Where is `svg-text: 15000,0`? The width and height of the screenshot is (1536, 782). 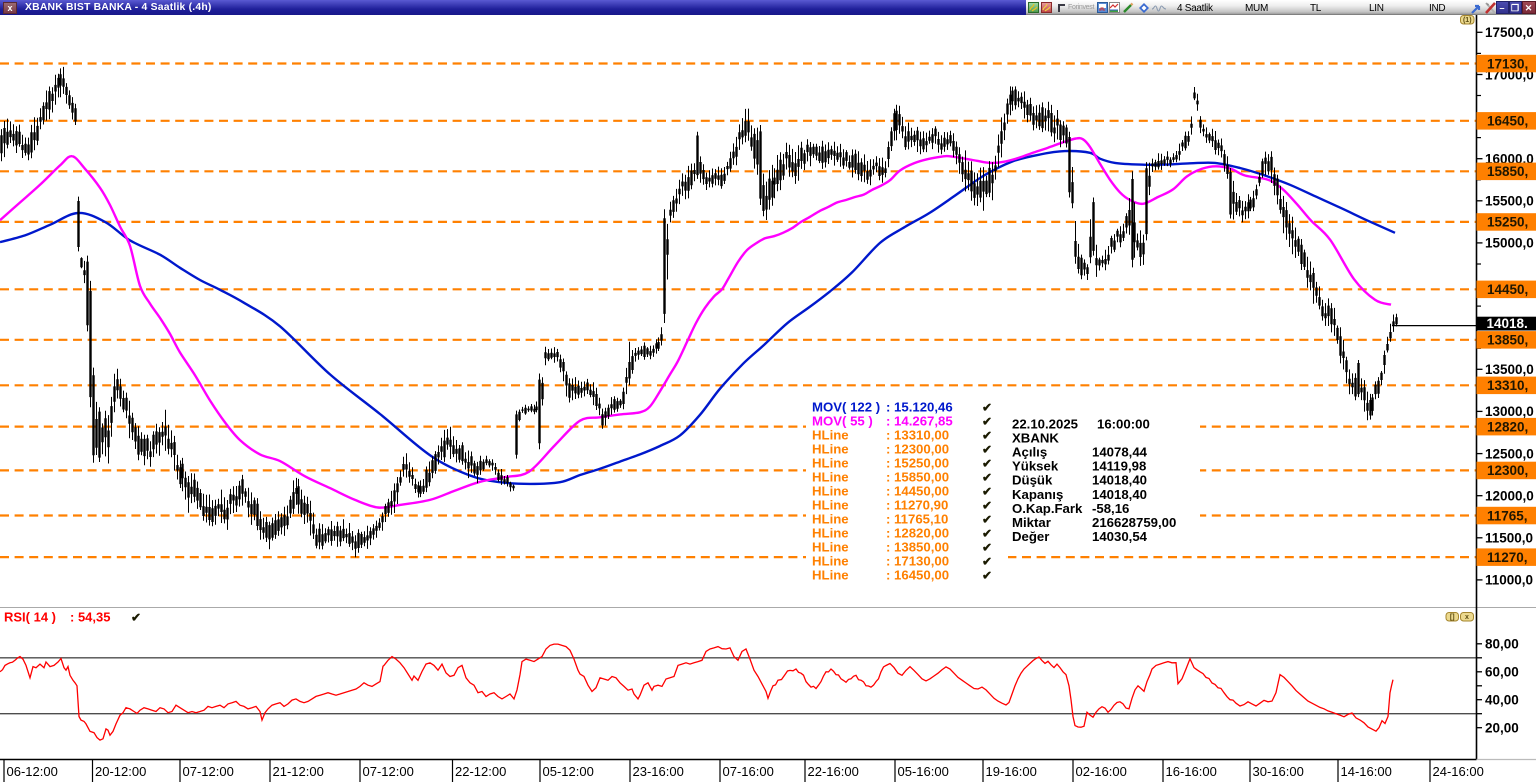
svg-text: 15000,0 is located at coordinates (1509, 243).